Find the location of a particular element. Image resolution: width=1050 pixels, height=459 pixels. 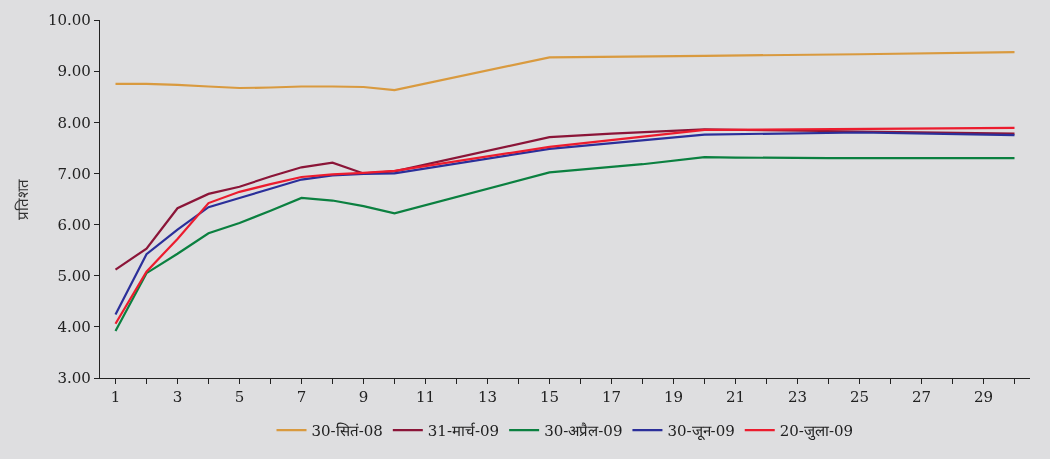

y-tick-label: 9.00 is located at coordinates (74, 71).